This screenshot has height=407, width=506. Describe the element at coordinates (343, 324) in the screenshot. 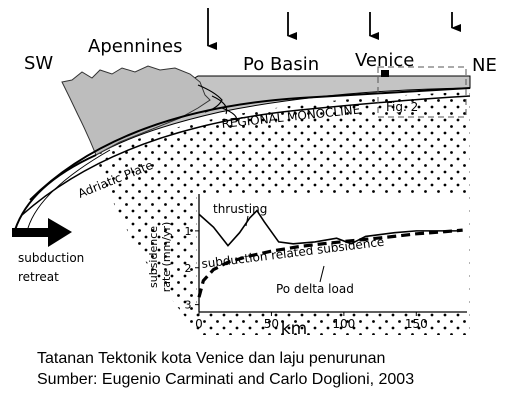

I see `x-tick-label: 100` at that location.